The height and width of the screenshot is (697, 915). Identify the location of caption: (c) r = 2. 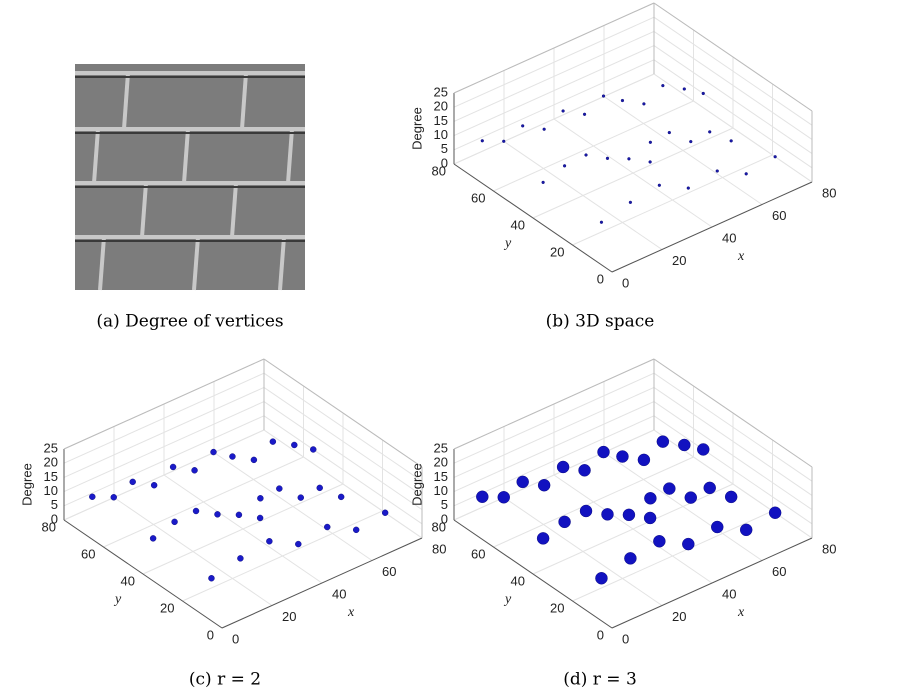
(225, 680).